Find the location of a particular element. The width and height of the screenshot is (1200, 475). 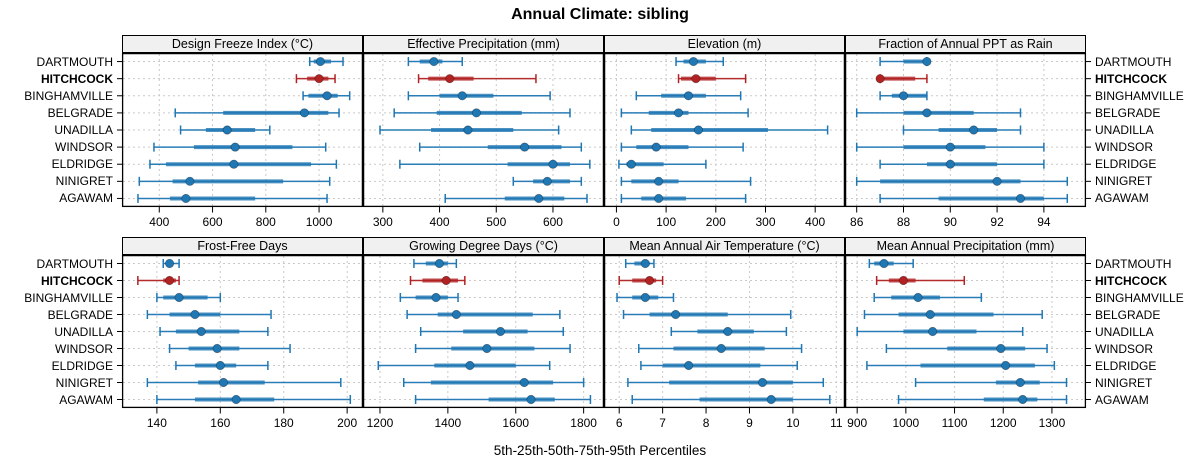

site-label-left-ninigret: NINIGRET is located at coordinates (59, 382).